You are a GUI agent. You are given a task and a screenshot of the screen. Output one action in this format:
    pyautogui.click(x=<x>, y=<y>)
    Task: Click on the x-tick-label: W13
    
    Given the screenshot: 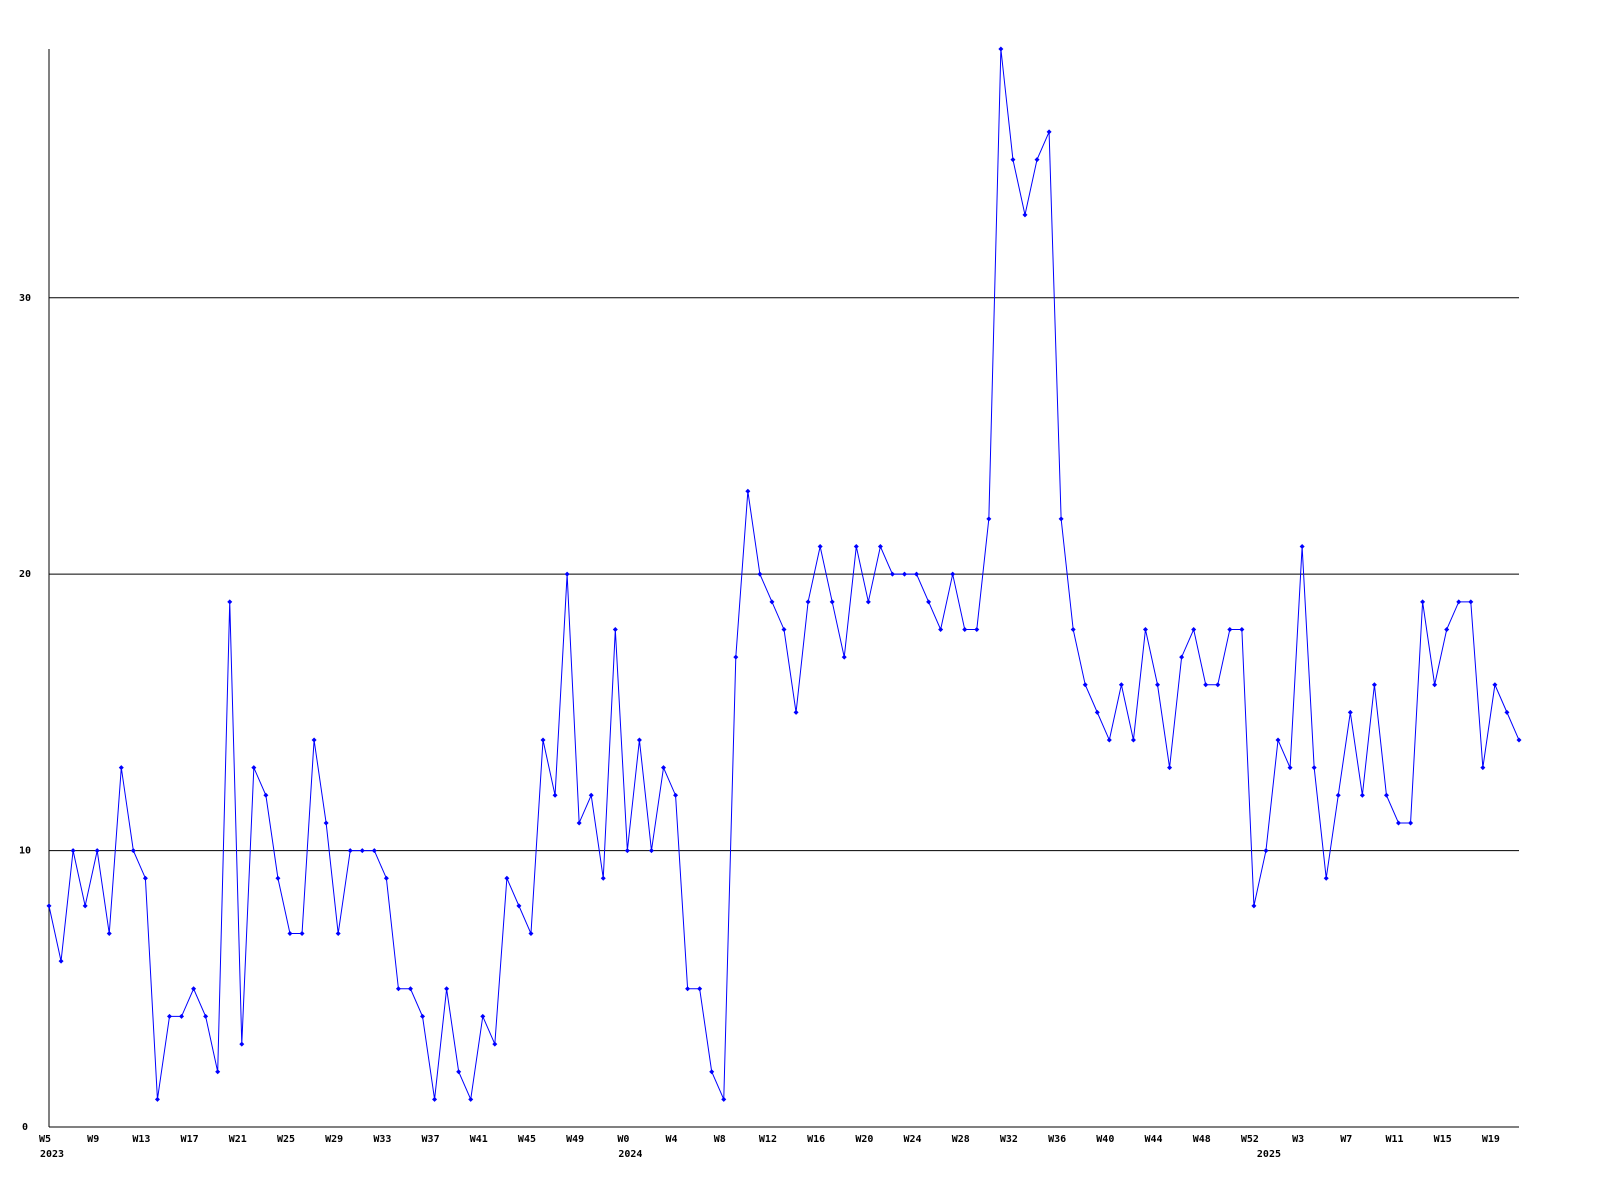 What is the action you would take?
    pyautogui.click(x=141, y=1139)
    